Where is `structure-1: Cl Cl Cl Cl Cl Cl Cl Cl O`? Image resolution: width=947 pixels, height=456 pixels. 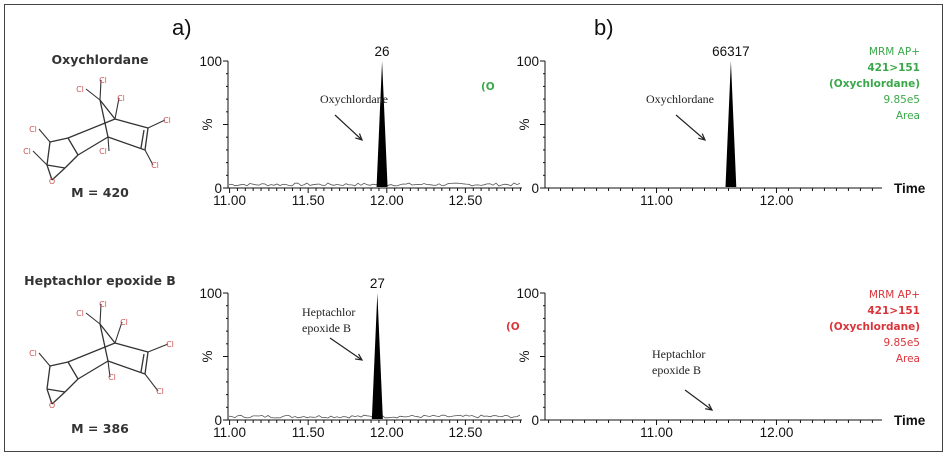
structure-1: Cl Cl Cl Cl Cl Cl Cl Cl O is located at coordinates (97, 131).